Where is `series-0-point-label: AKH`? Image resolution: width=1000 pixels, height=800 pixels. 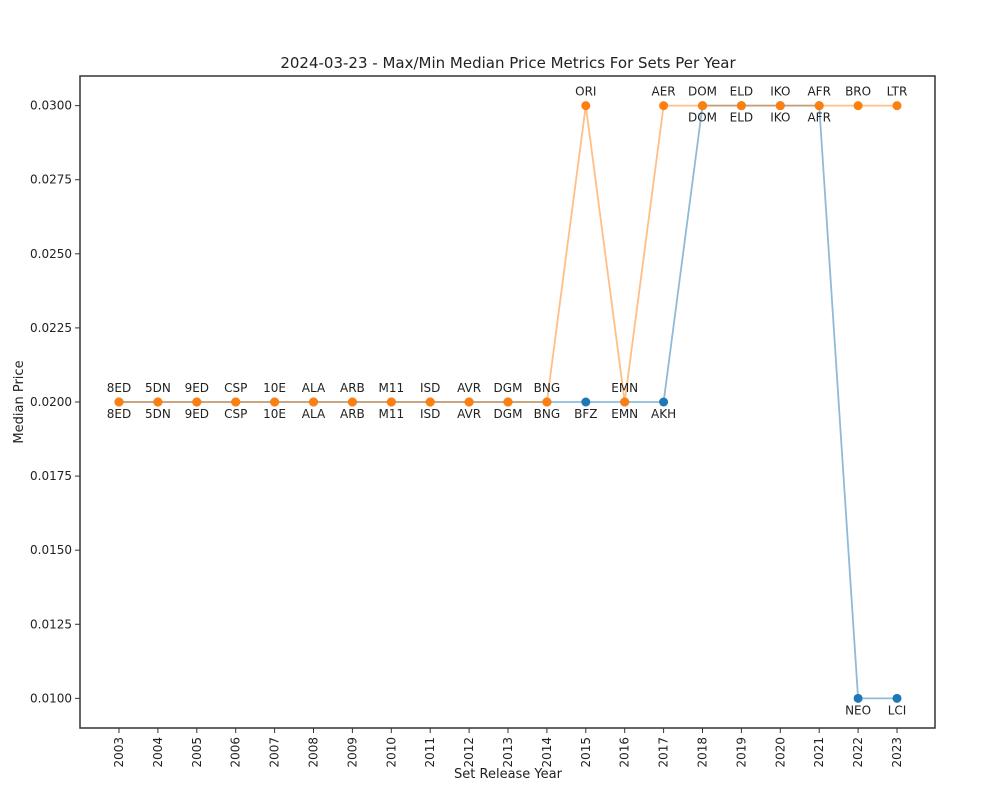
series-0-point-label: AKH is located at coordinates (663, 414).